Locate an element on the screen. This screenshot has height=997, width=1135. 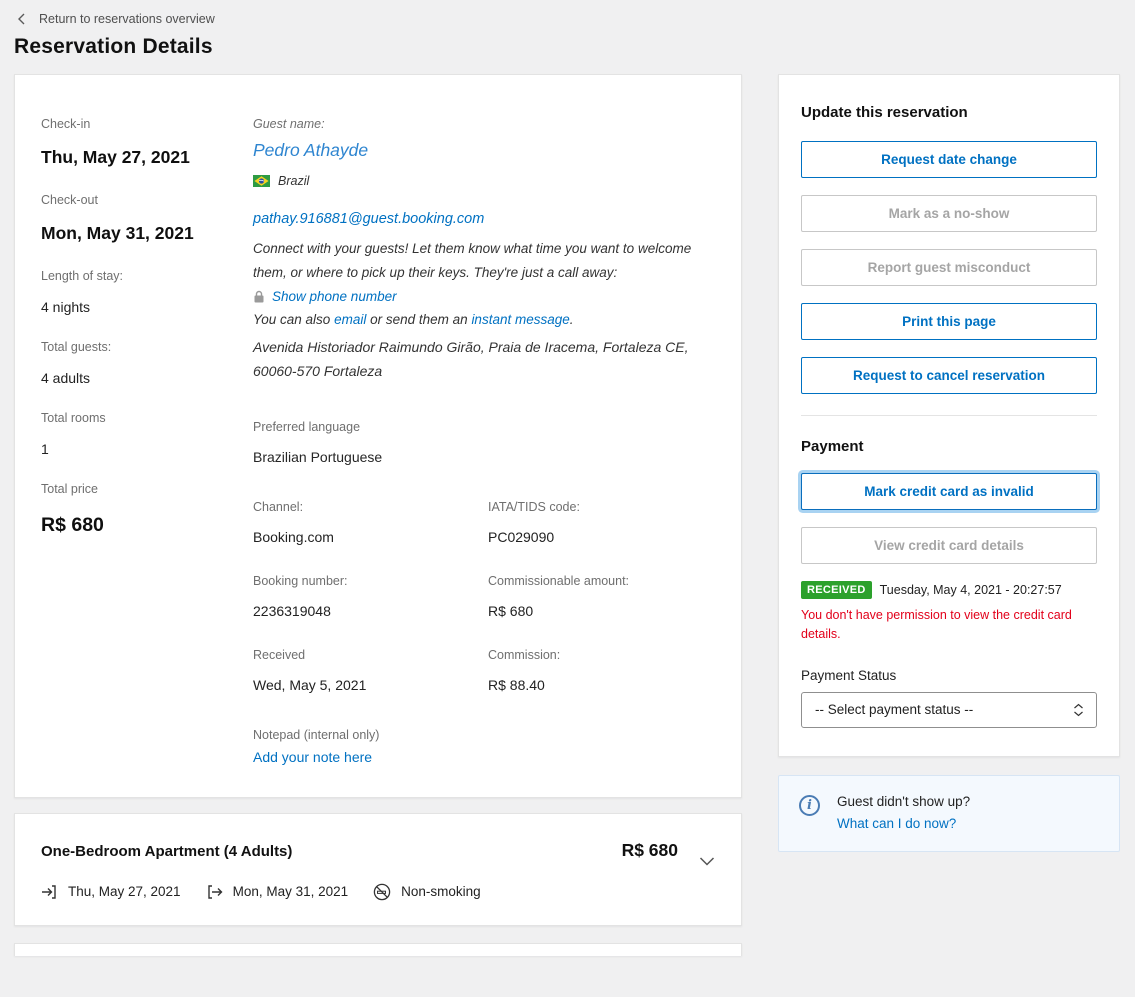
iata-field: IATA/TIDS code: PC029090 is located at coordinates (594, 522).